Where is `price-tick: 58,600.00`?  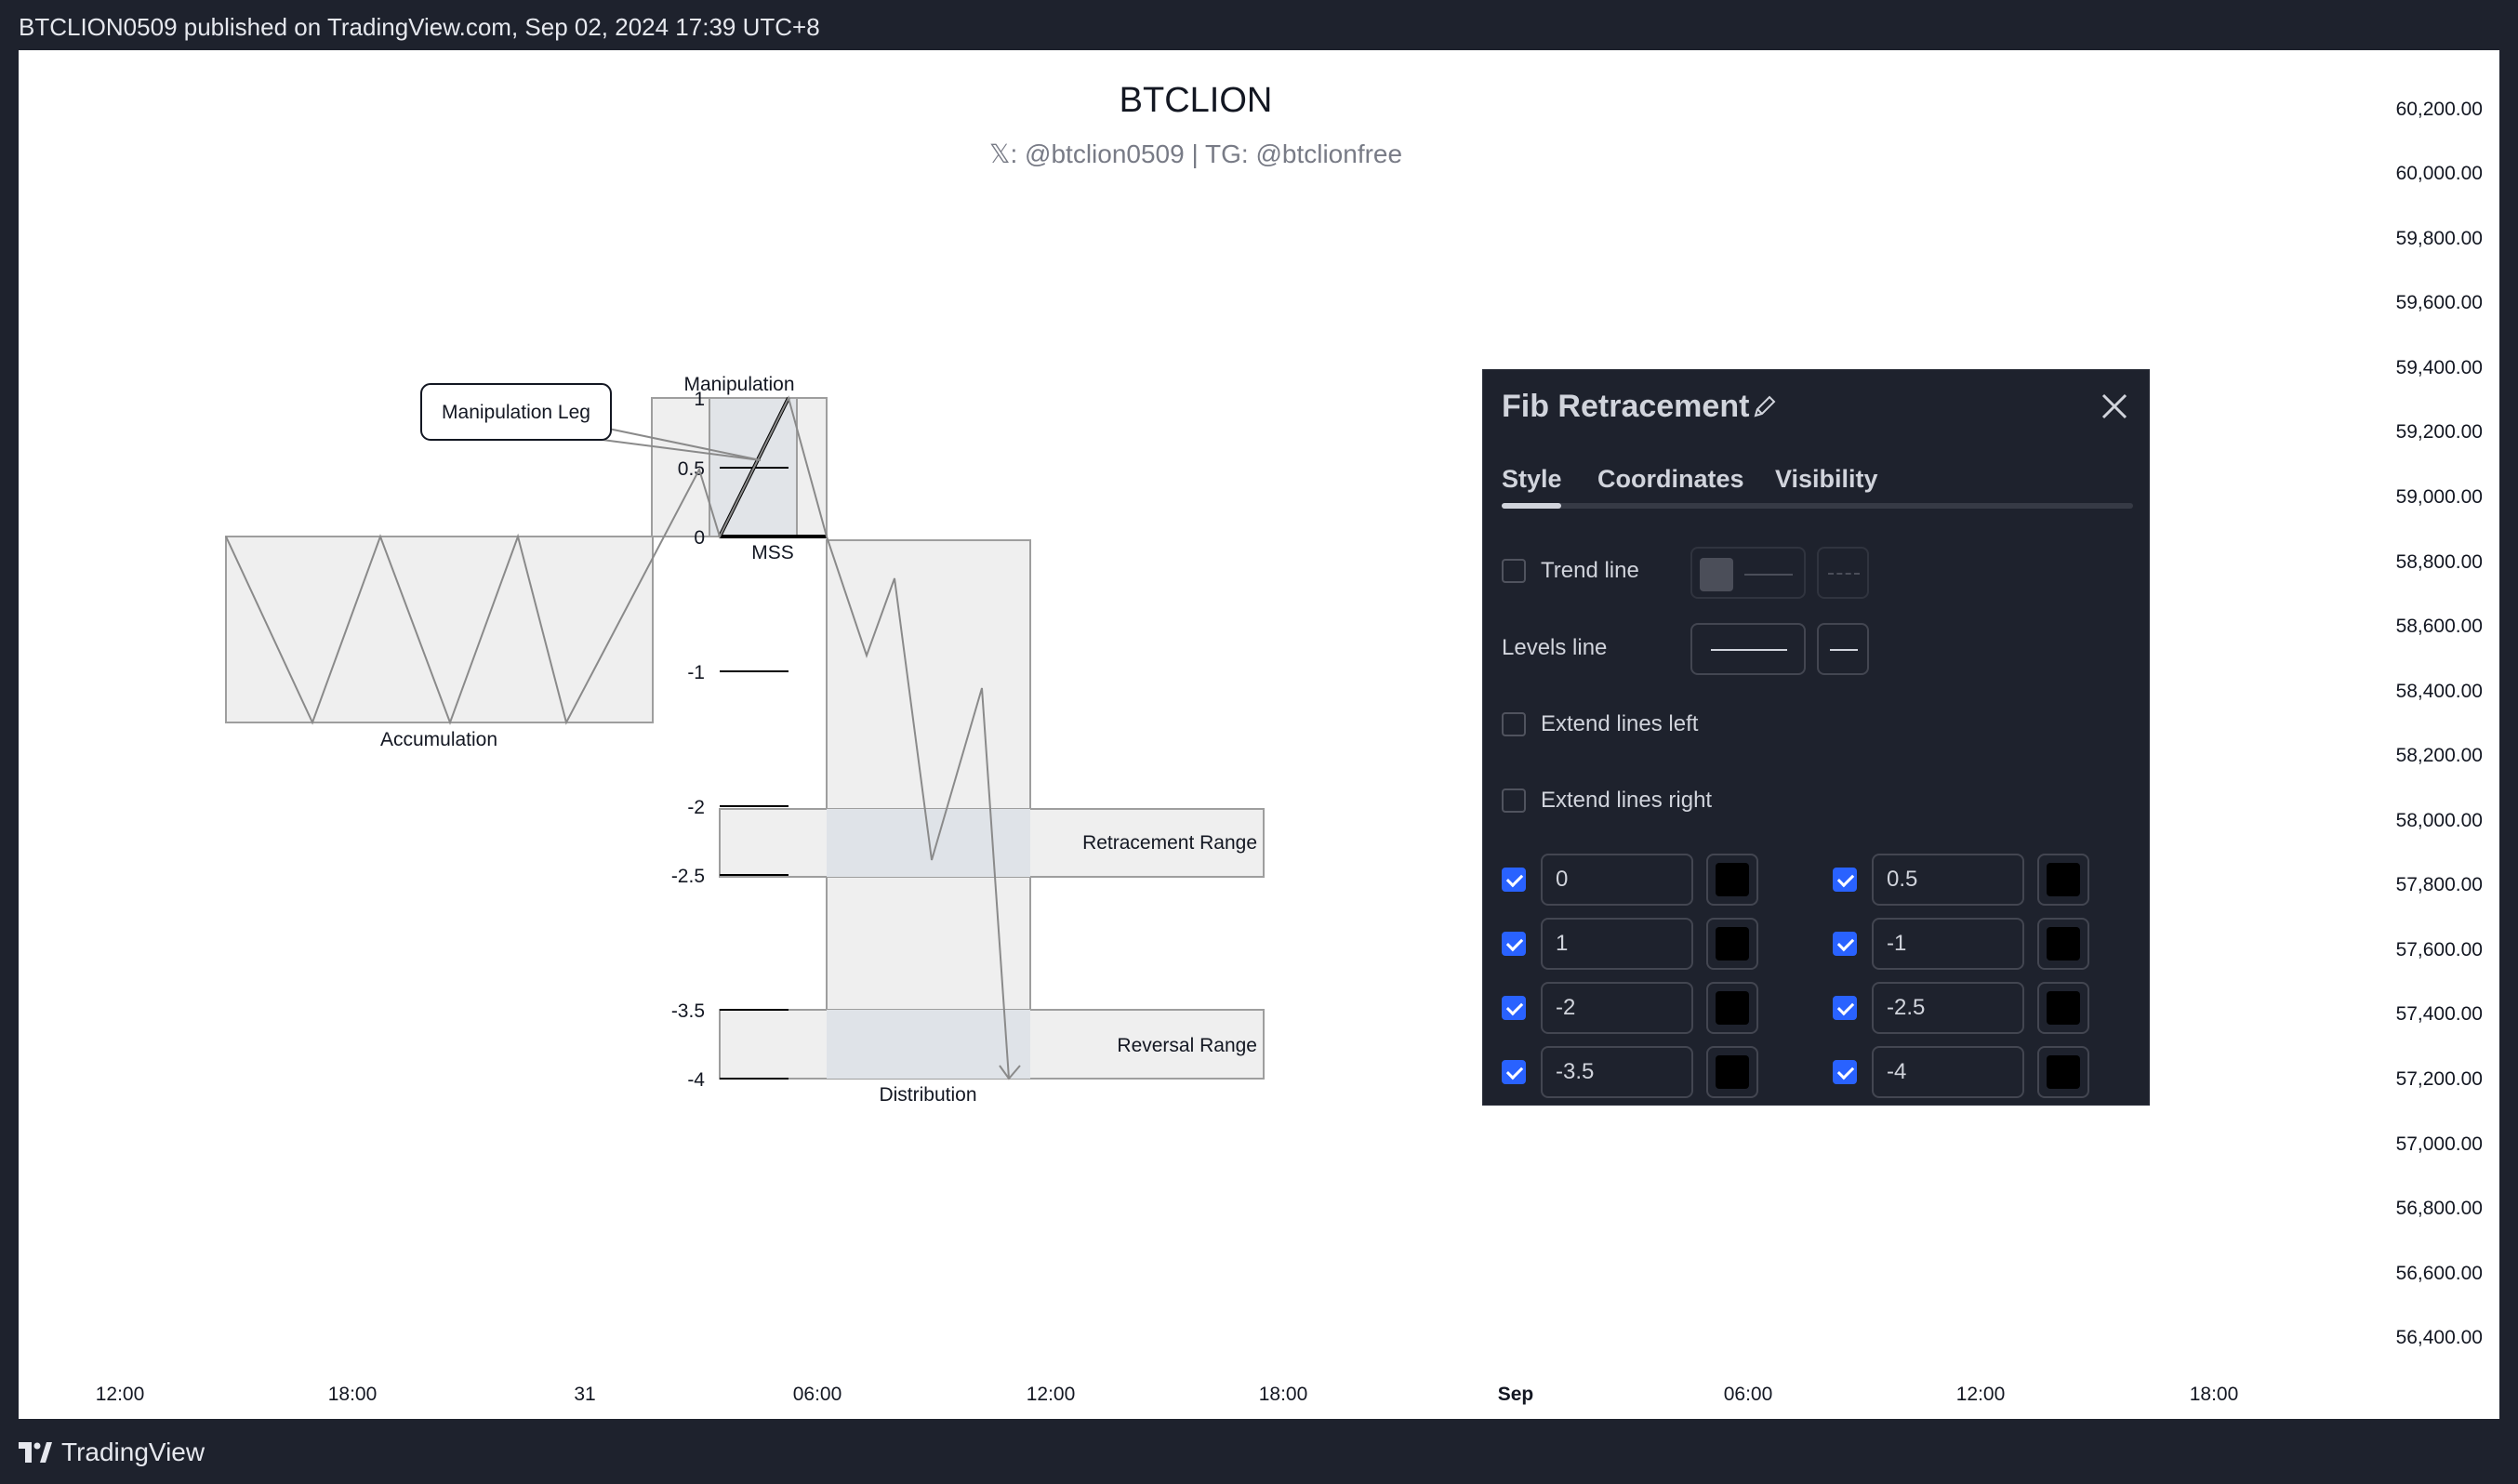
price-tick: 58,600.00 is located at coordinates (2439, 626).